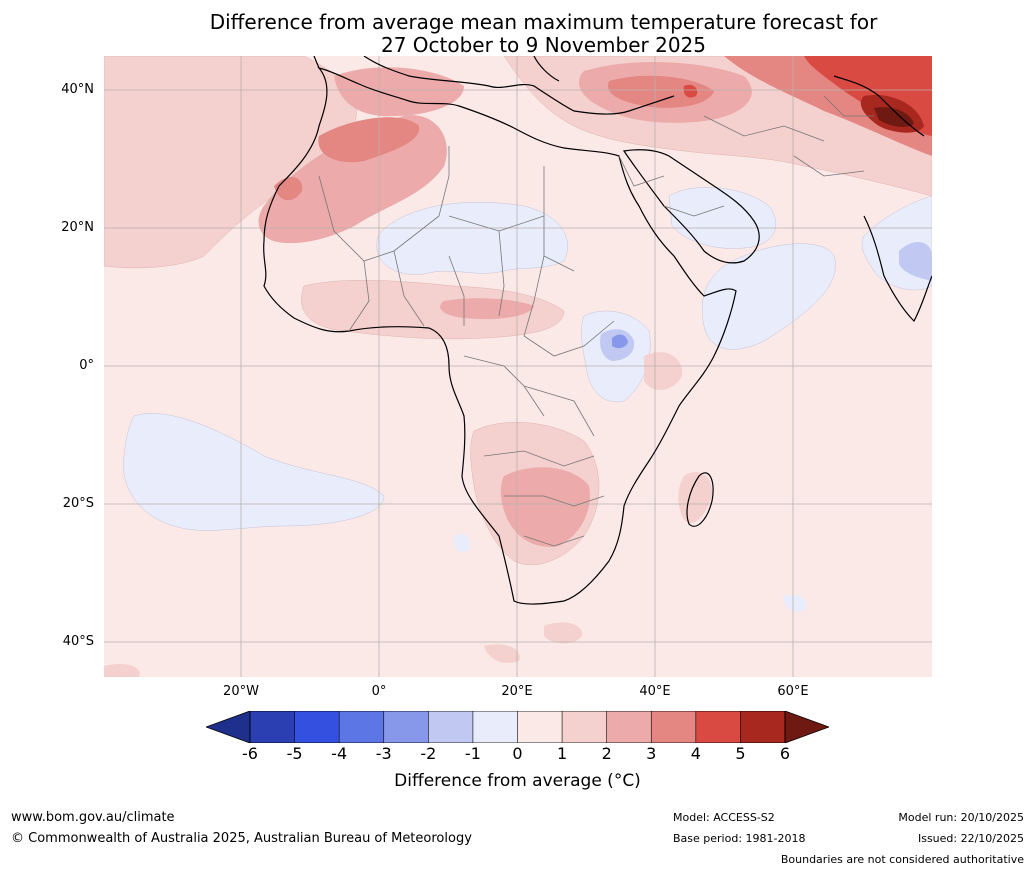 The height and width of the screenshot is (873, 1035). Describe the element at coordinates (879, 106) in the screenshot. I see `east-coastline` at that location.